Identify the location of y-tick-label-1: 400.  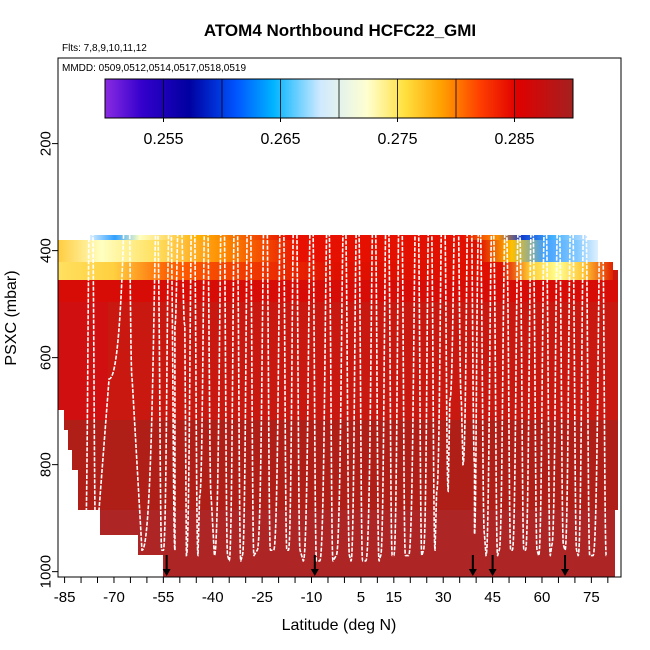
(46, 250).